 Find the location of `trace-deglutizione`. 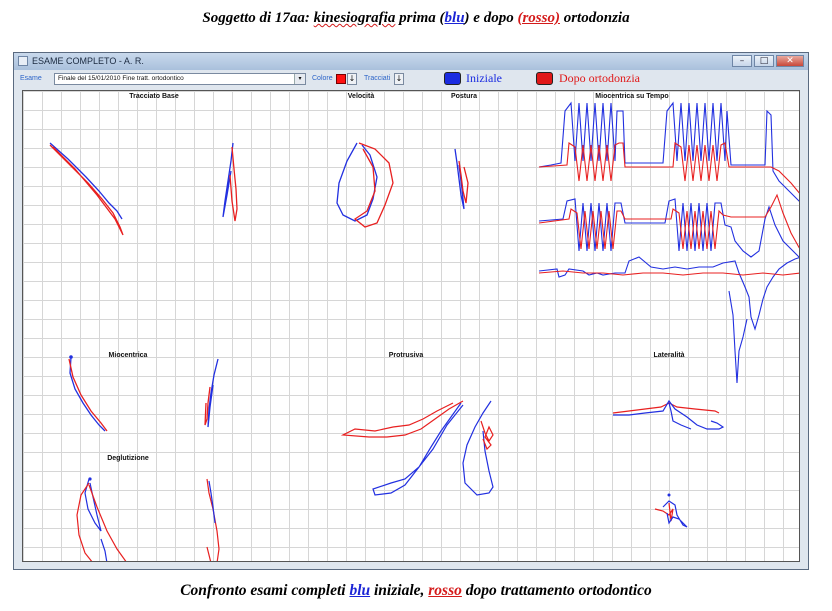

trace-deglutizione is located at coordinates (148, 519).